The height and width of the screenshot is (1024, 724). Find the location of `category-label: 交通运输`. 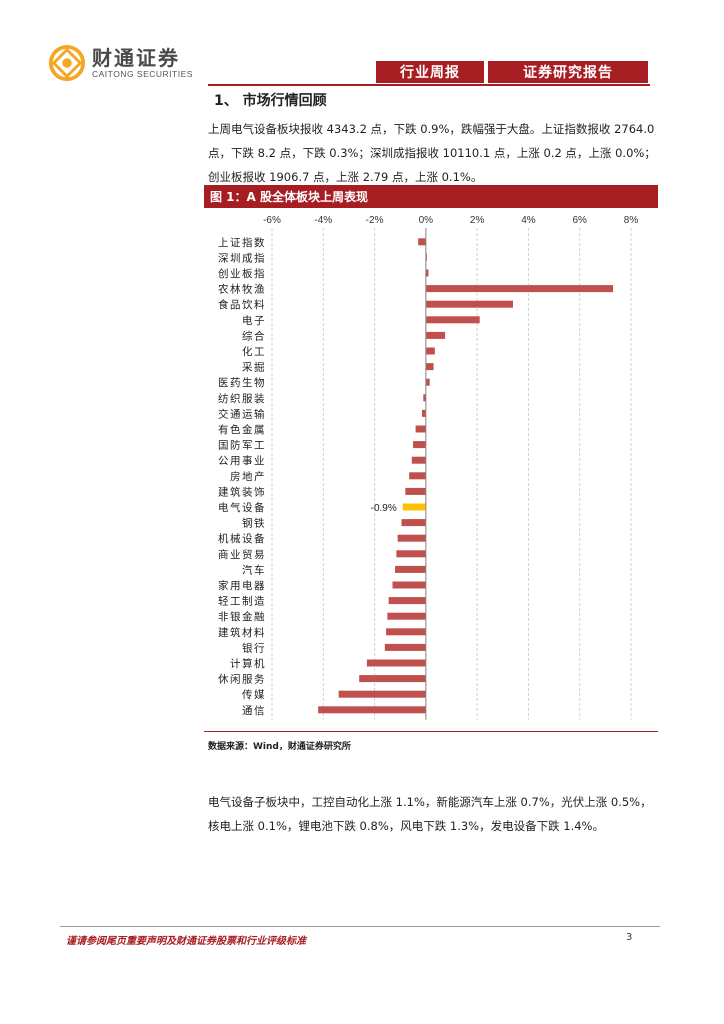

category-label: 交通运输 is located at coordinates (242, 413).